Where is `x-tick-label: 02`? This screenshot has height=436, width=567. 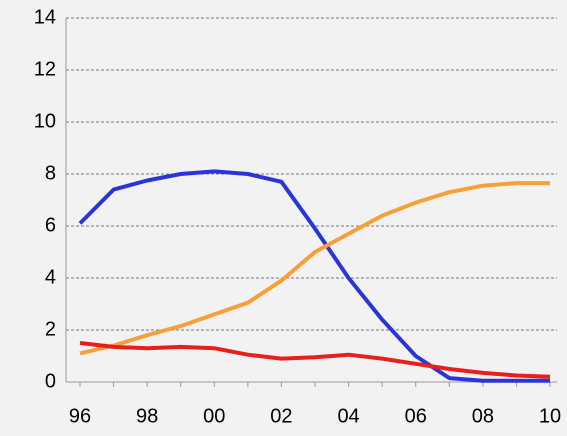 x-tick-label: 02 is located at coordinates (281, 416).